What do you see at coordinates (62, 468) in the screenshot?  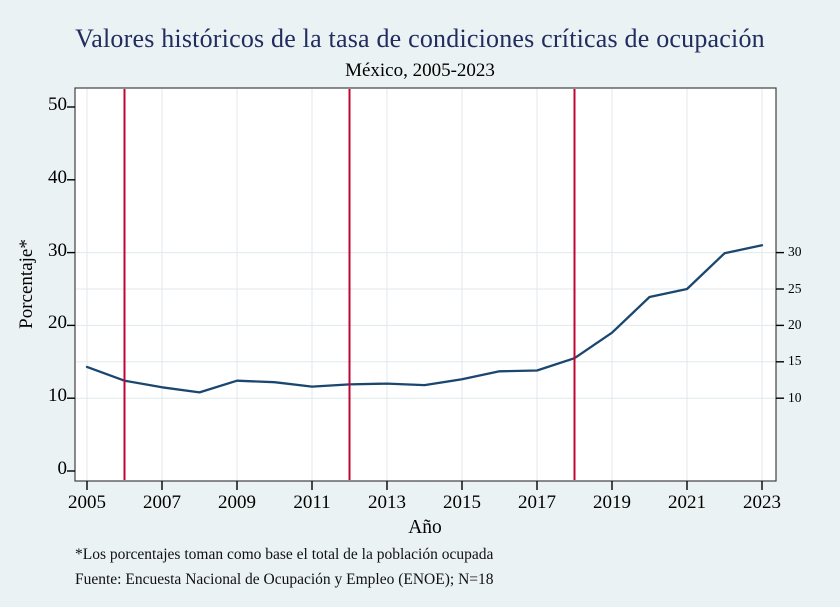 I see `y-left-tick-label: 0` at bounding box center [62, 468].